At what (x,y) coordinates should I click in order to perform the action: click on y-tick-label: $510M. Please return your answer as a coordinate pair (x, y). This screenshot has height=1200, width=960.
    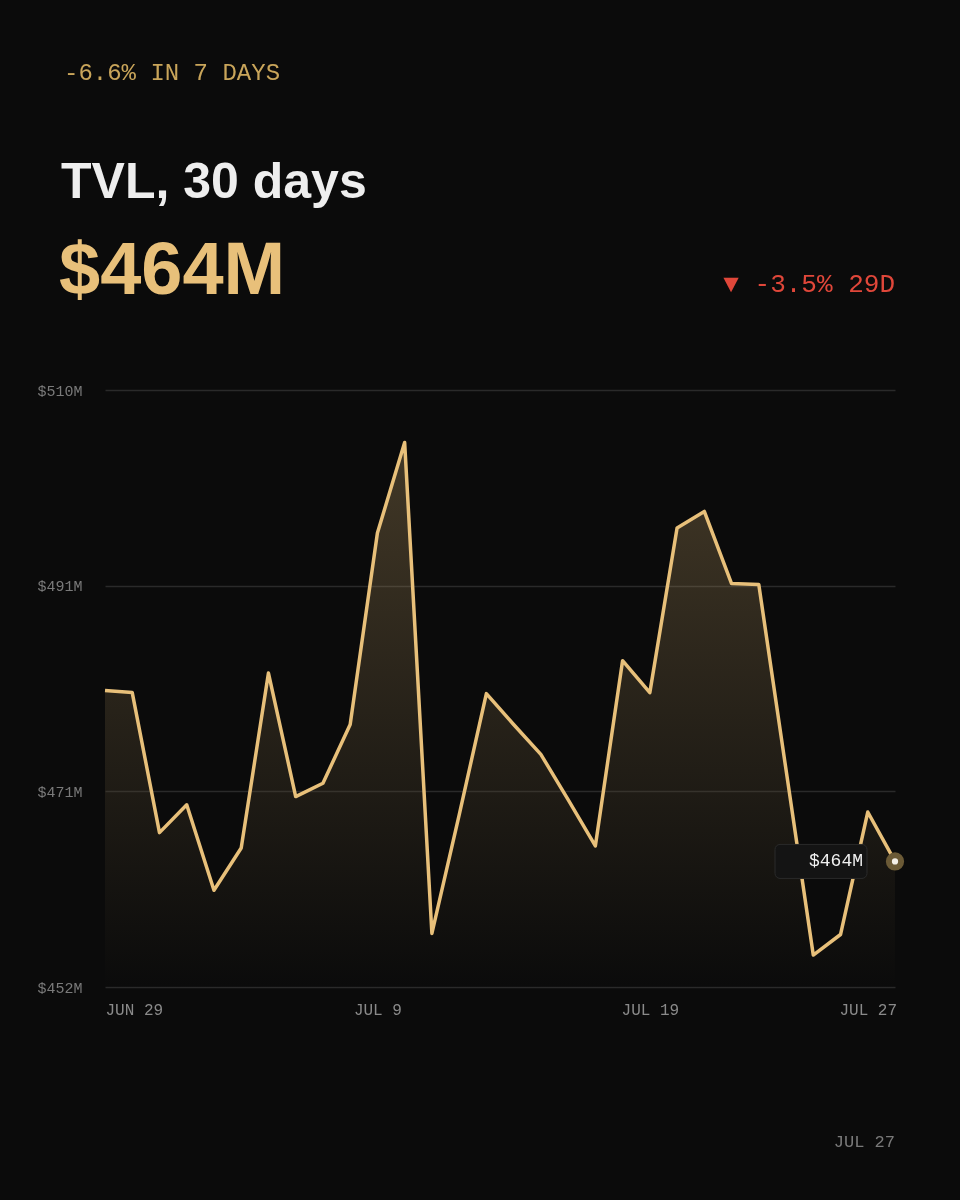
    Looking at the image, I should click on (60, 392).